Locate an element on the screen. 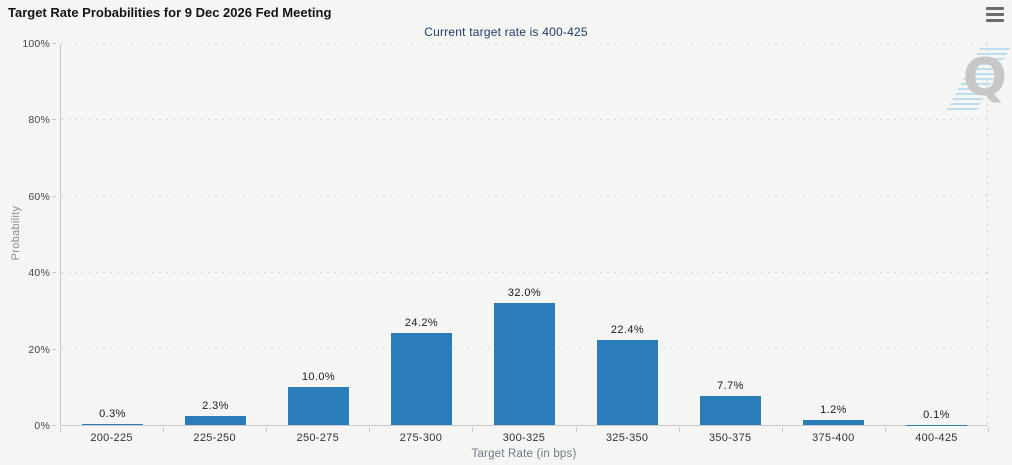  bar-value-label: 22.4% is located at coordinates (627, 329).